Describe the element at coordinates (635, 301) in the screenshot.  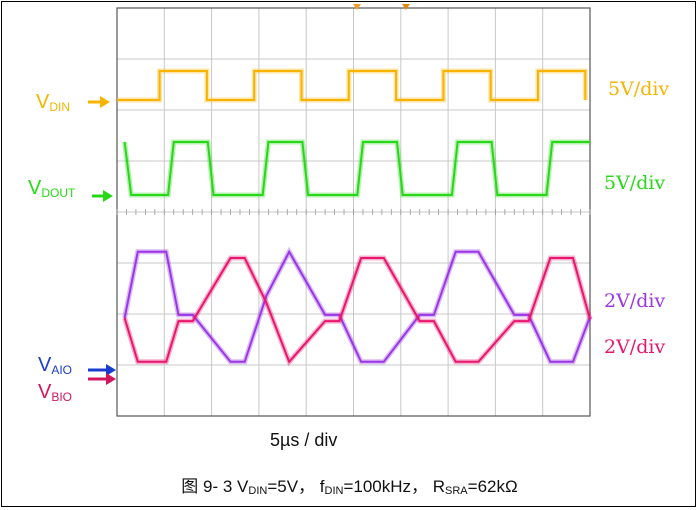
I see `aio-scale-label: 2V/div` at that location.